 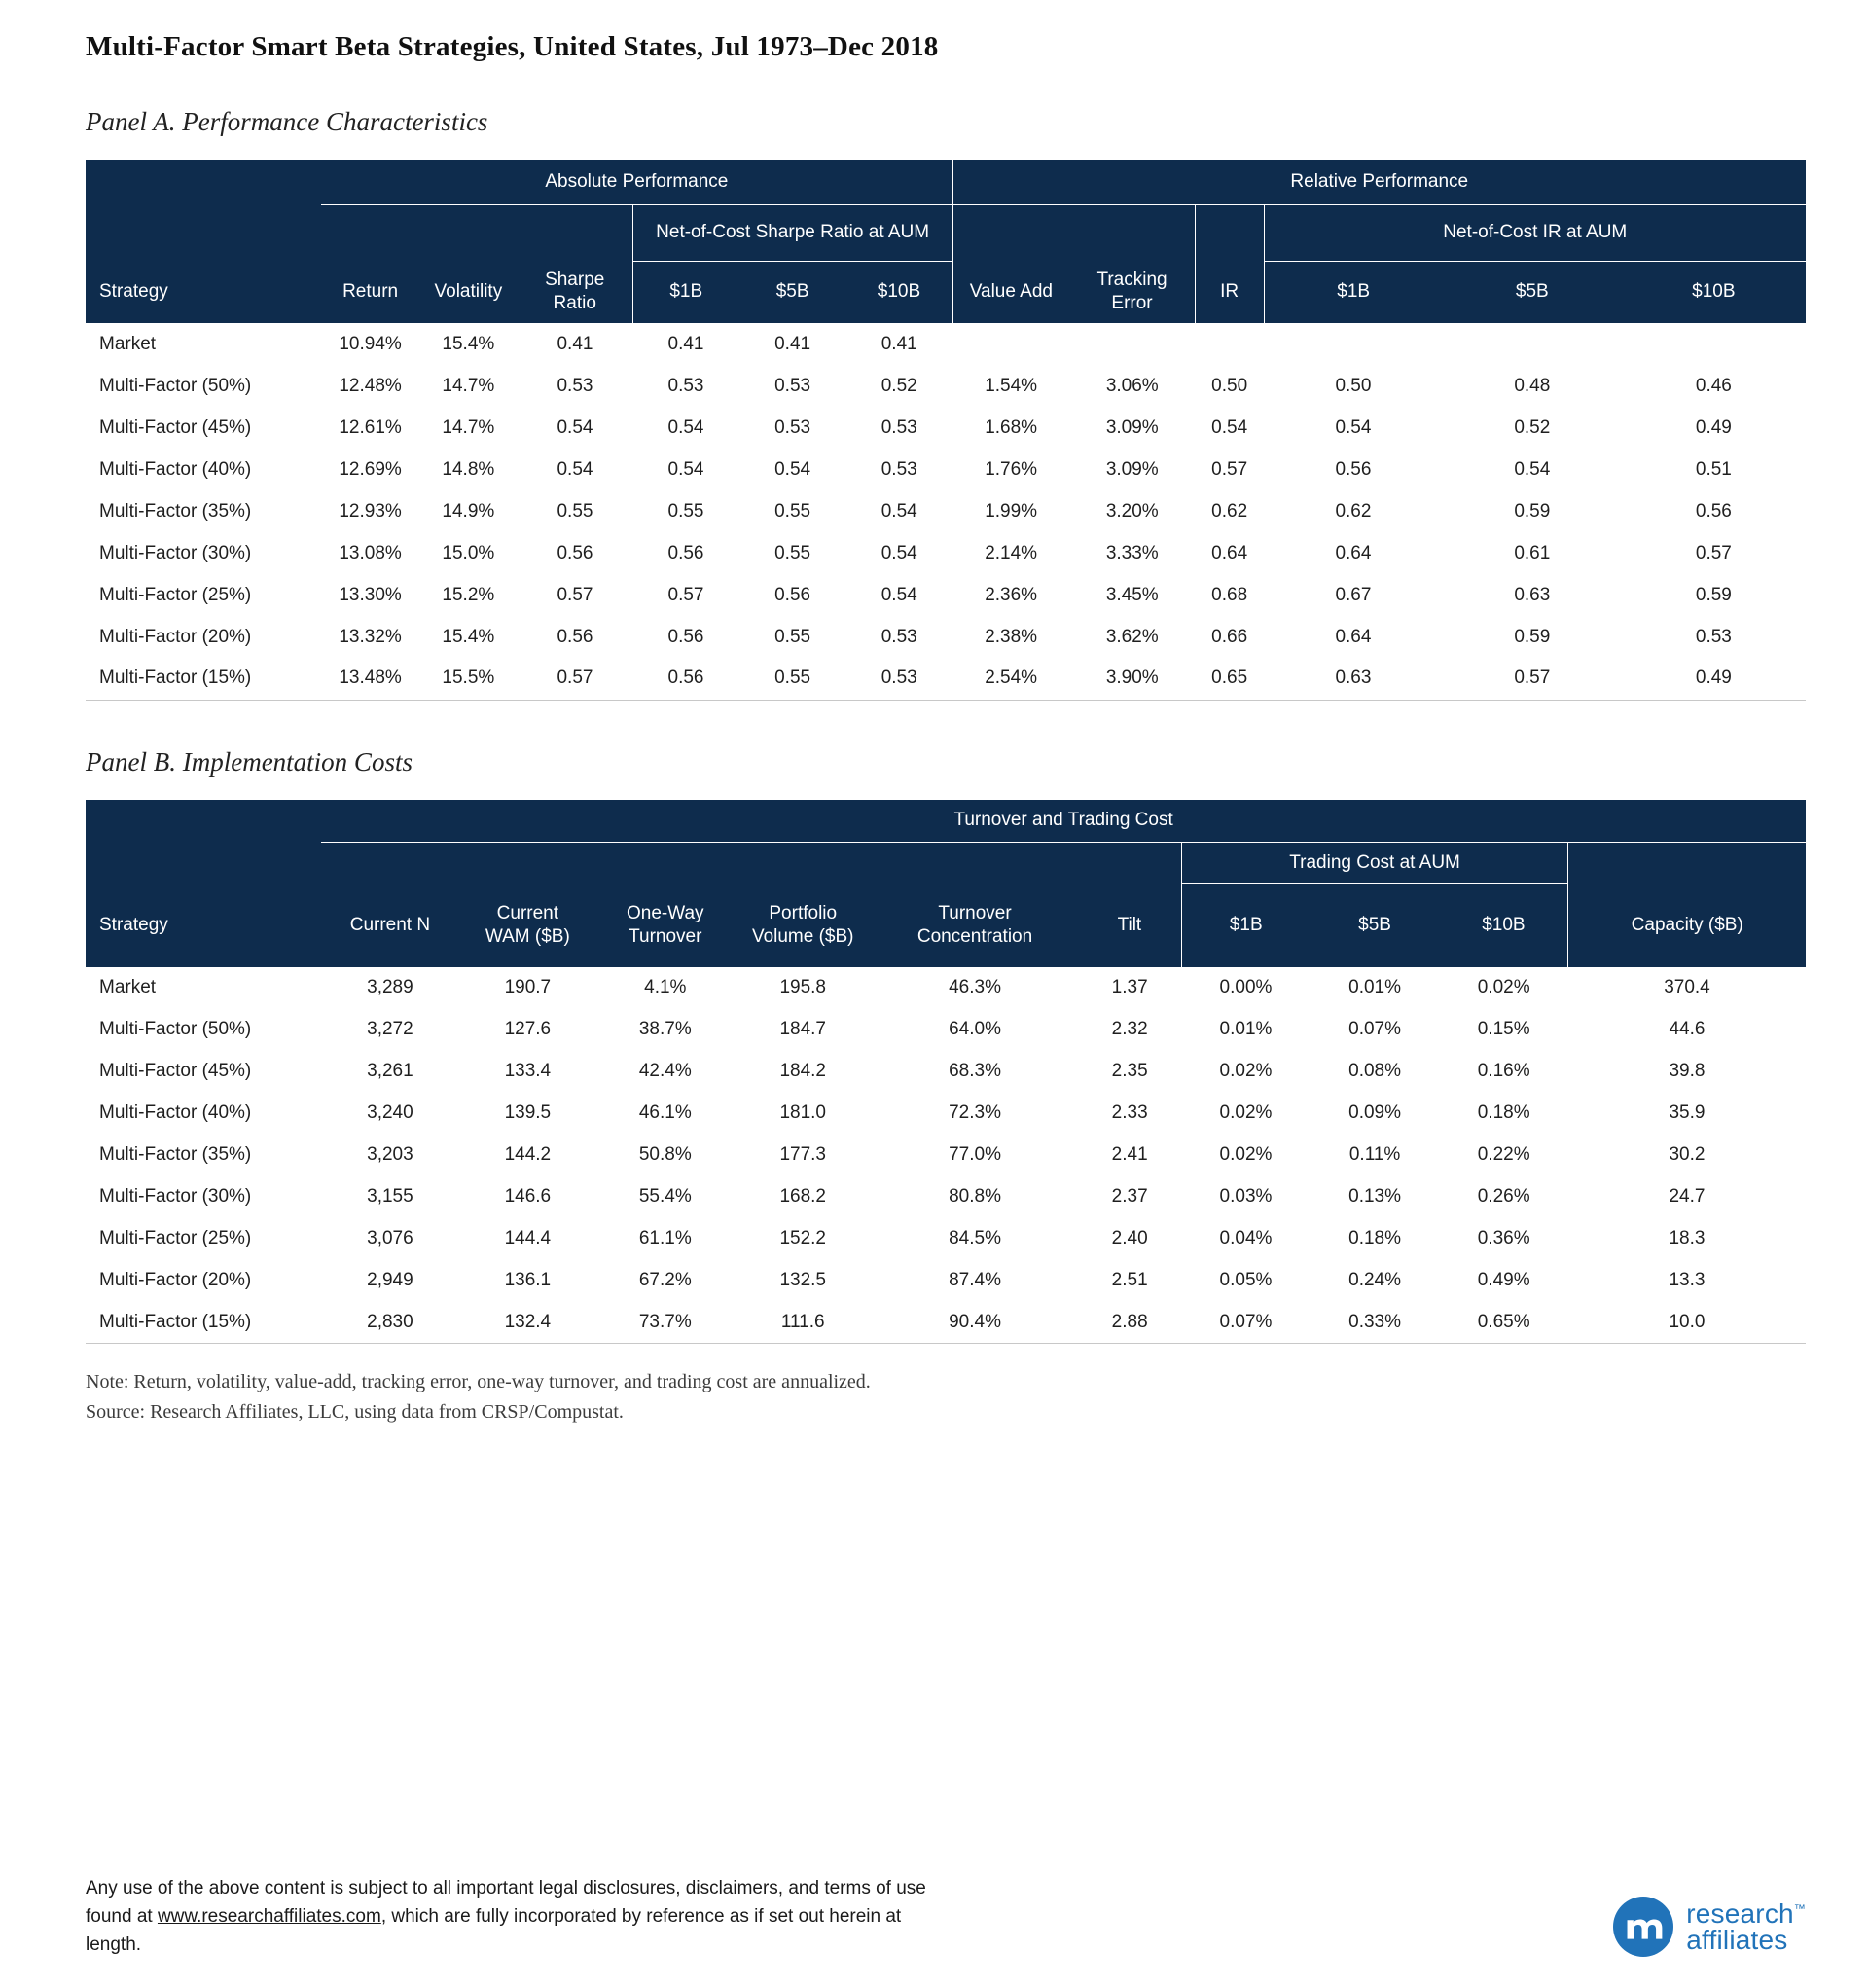 I want to click on value-cell: 15.2%, so click(x=468, y=595).